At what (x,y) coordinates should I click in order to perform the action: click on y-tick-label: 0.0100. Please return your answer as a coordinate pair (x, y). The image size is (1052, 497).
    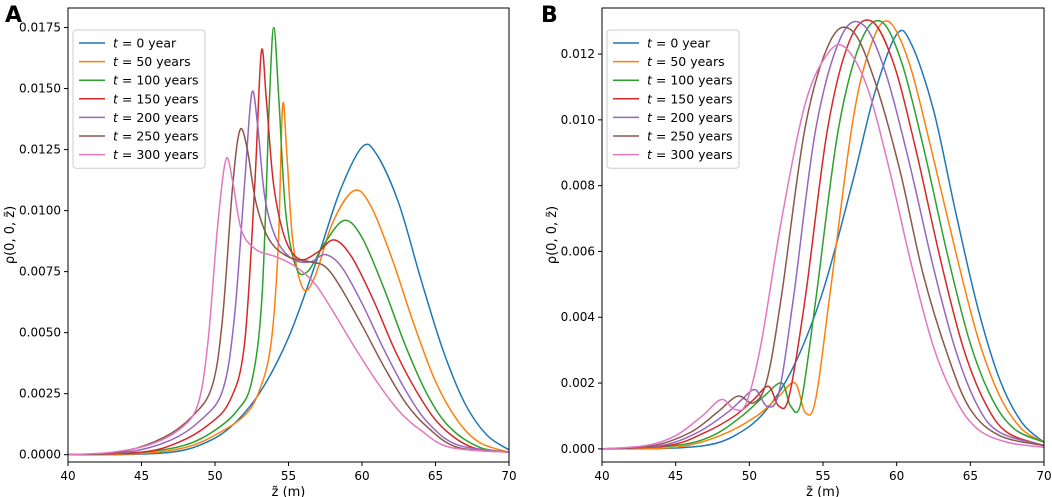
    Looking at the image, I should click on (40, 211).